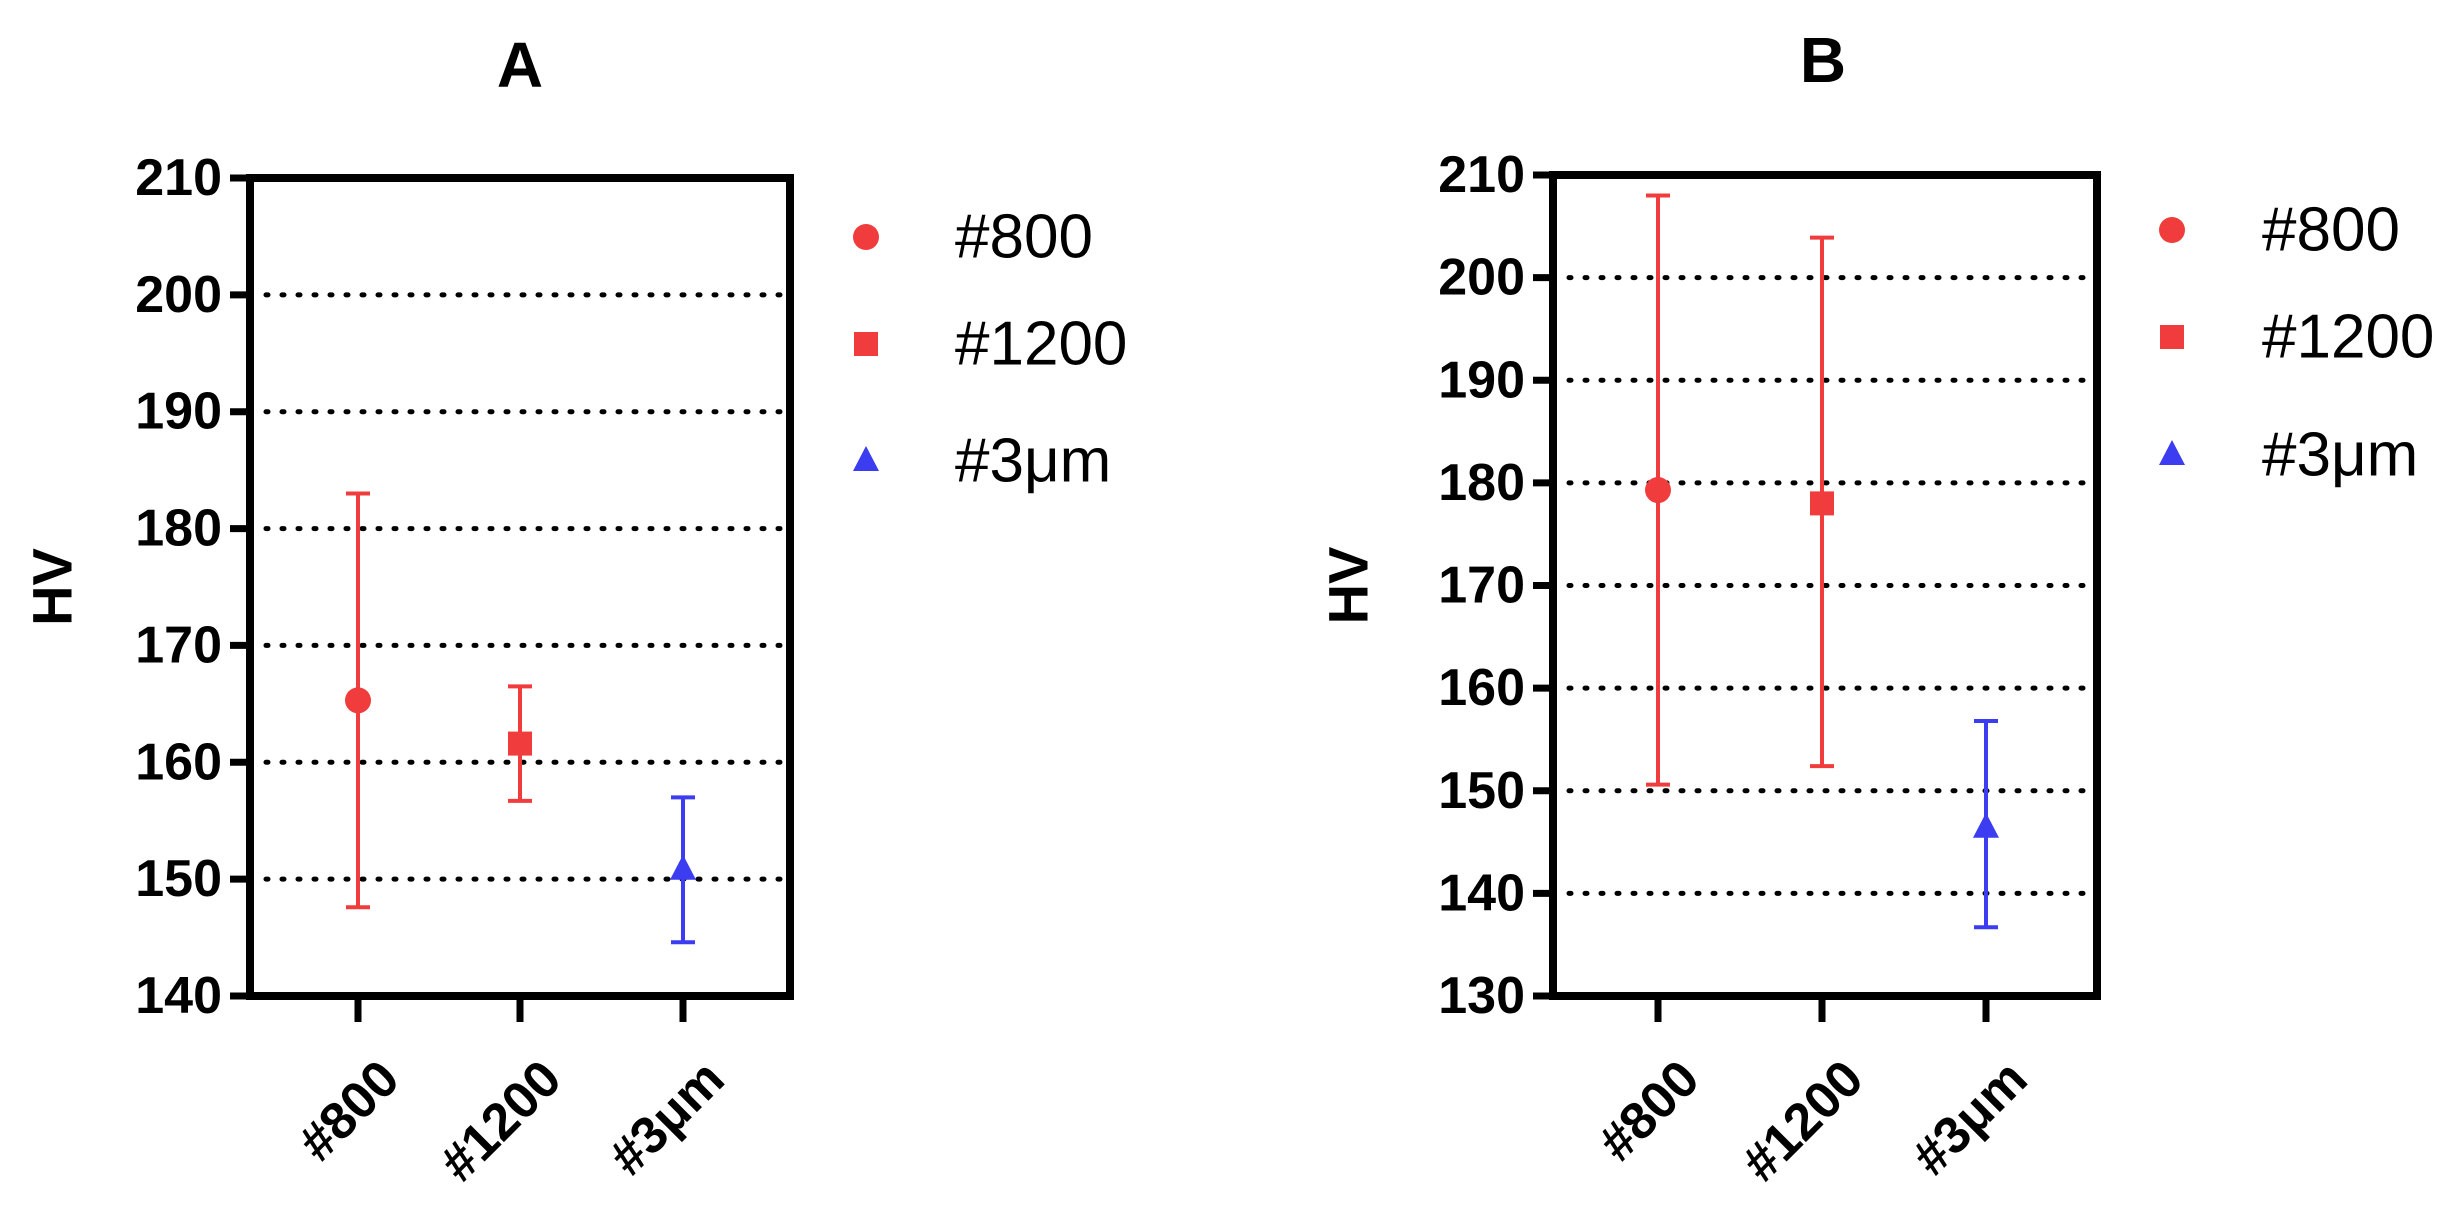  Describe the element at coordinates (1649, 1110) in the screenshot. I see `x-tick-label-1-0: #800` at that location.